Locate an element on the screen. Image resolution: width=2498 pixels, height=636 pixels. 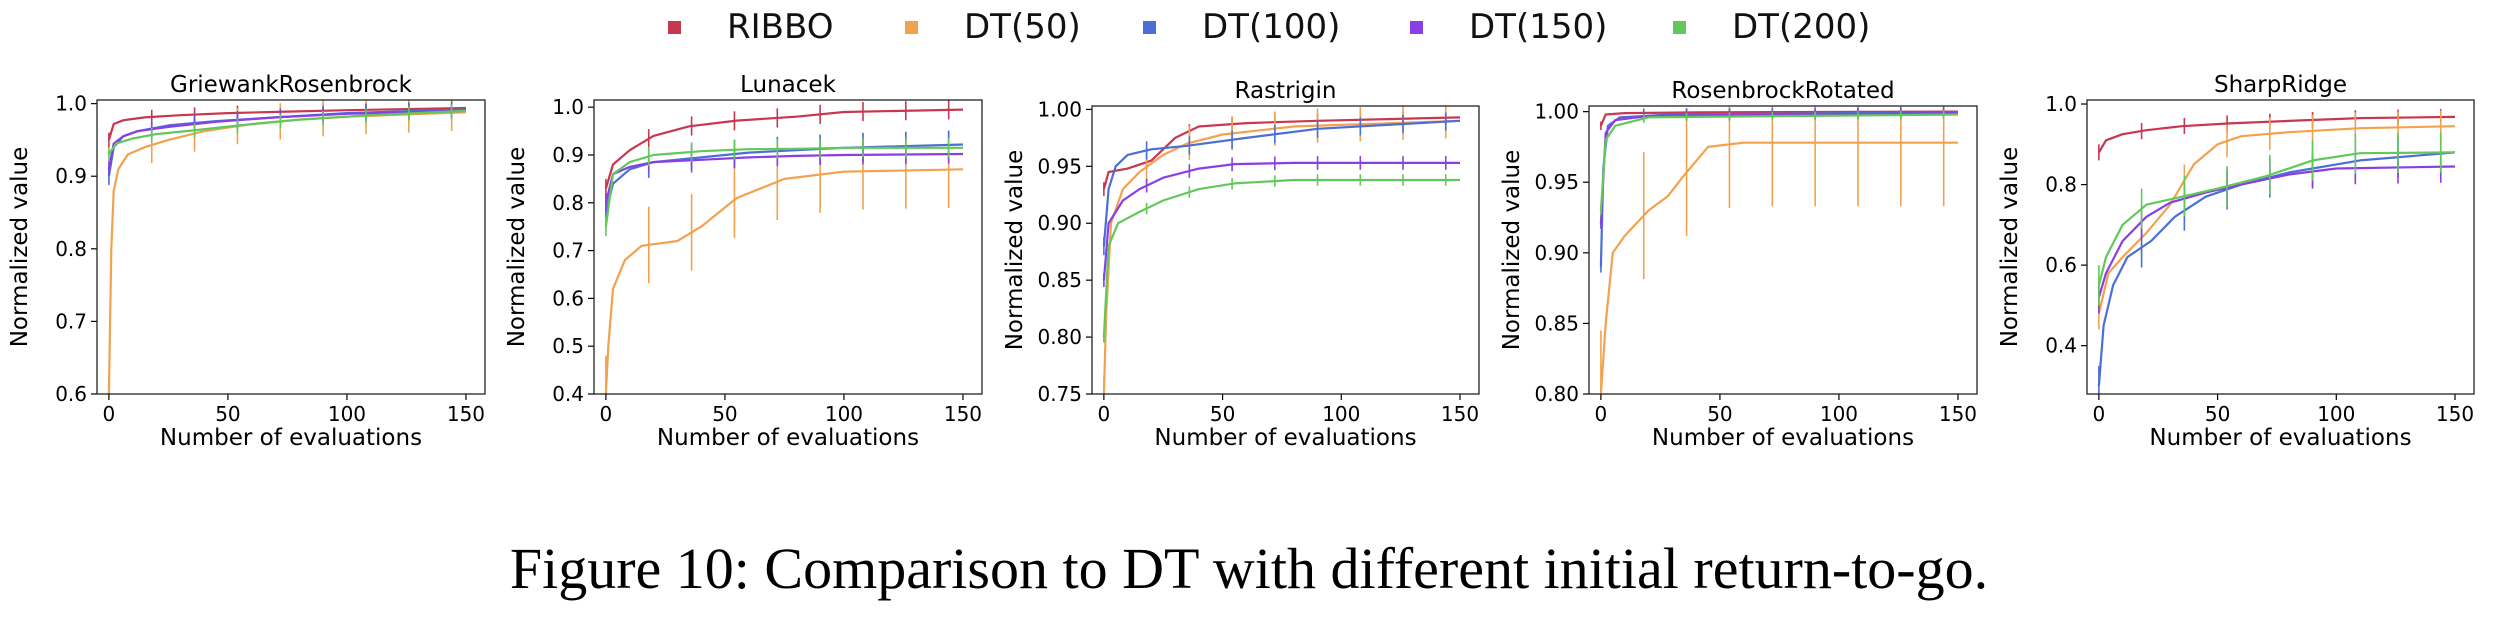
legend-label: RIBBO is located at coordinates (780, 27).